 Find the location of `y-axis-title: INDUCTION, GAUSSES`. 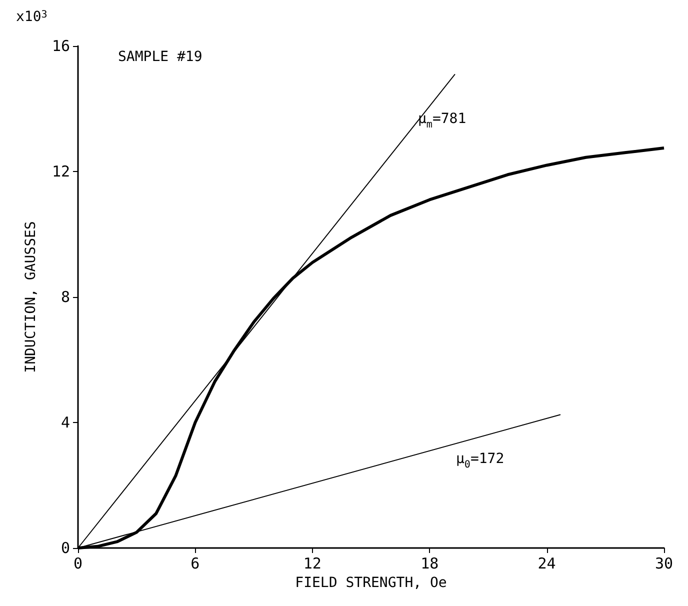

y-axis-title: INDUCTION, GAUSSES is located at coordinates (31, 297).